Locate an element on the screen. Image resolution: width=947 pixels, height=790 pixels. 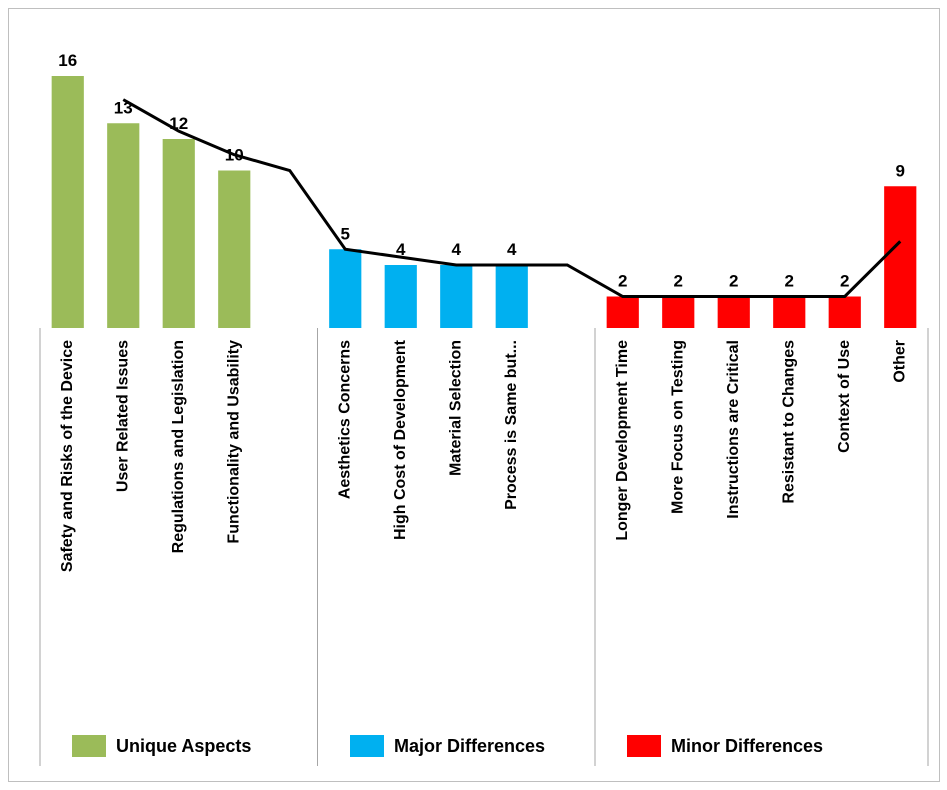
category-label: Aesthetics Concerns is located at coordinates (344, 419).